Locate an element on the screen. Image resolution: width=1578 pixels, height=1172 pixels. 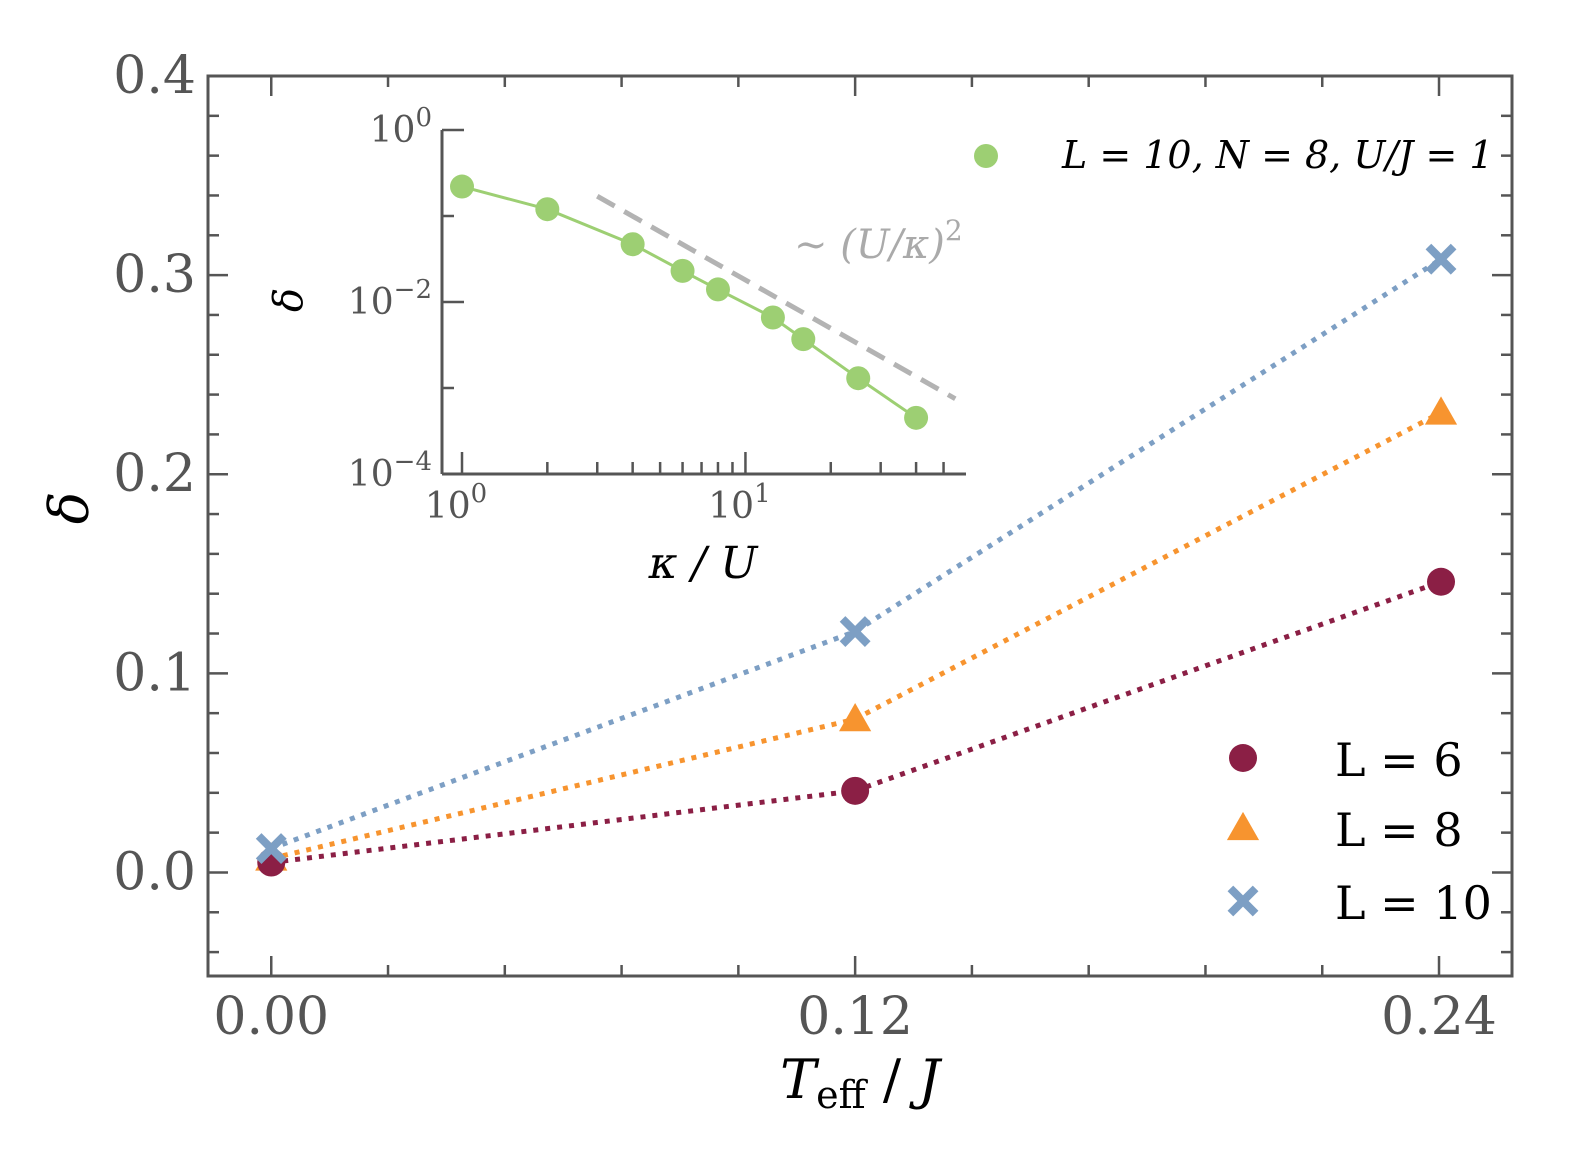
inset-series is located at coordinates (703, 302).